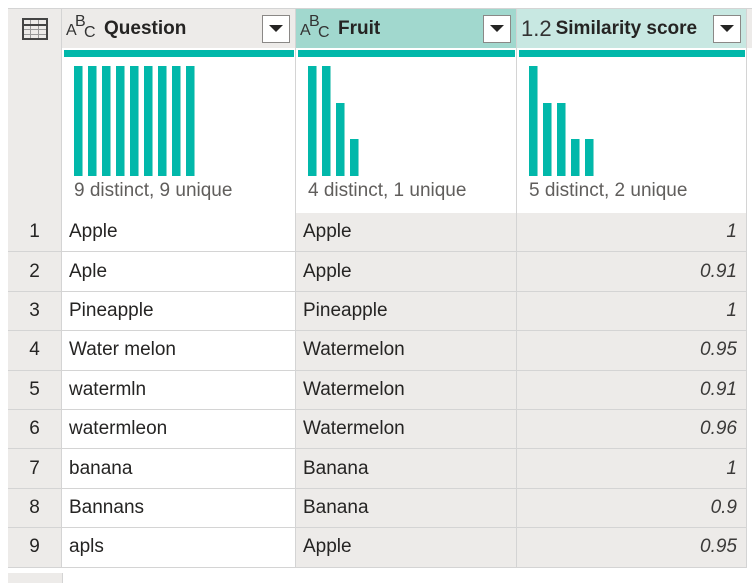  What do you see at coordinates (35, 390) in the screenshot?
I see `row-number: 5` at bounding box center [35, 390].